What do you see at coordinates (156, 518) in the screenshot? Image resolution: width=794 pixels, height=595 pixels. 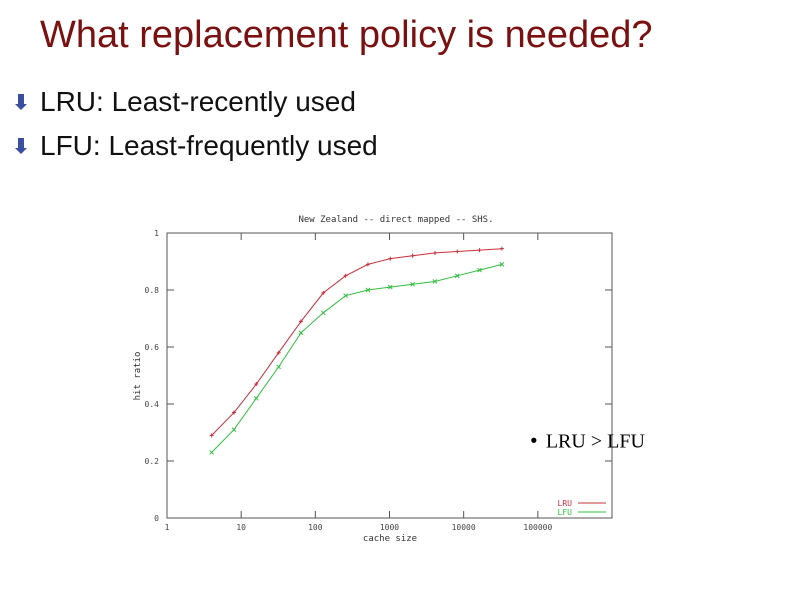 I see `y-tick-label: 0` at bounding box center [156, 518].